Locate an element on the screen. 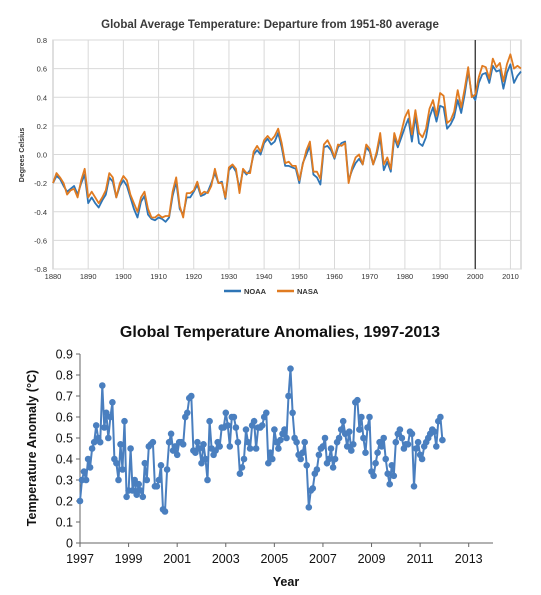 Image resolution: width=541 pixels, height=595 pixels. x-tick-label: 2013 is located at coordinates (469, 559).